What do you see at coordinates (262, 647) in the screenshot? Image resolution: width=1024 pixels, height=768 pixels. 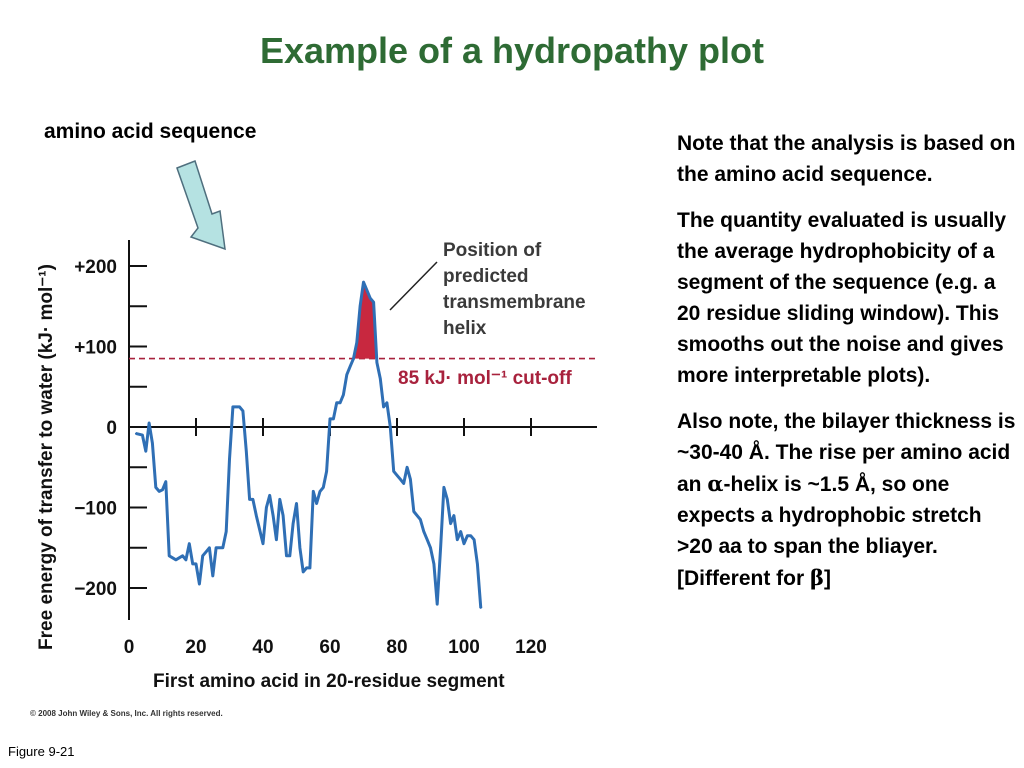 I see `x-tick-label: 40` at bounding box center [262, 647].